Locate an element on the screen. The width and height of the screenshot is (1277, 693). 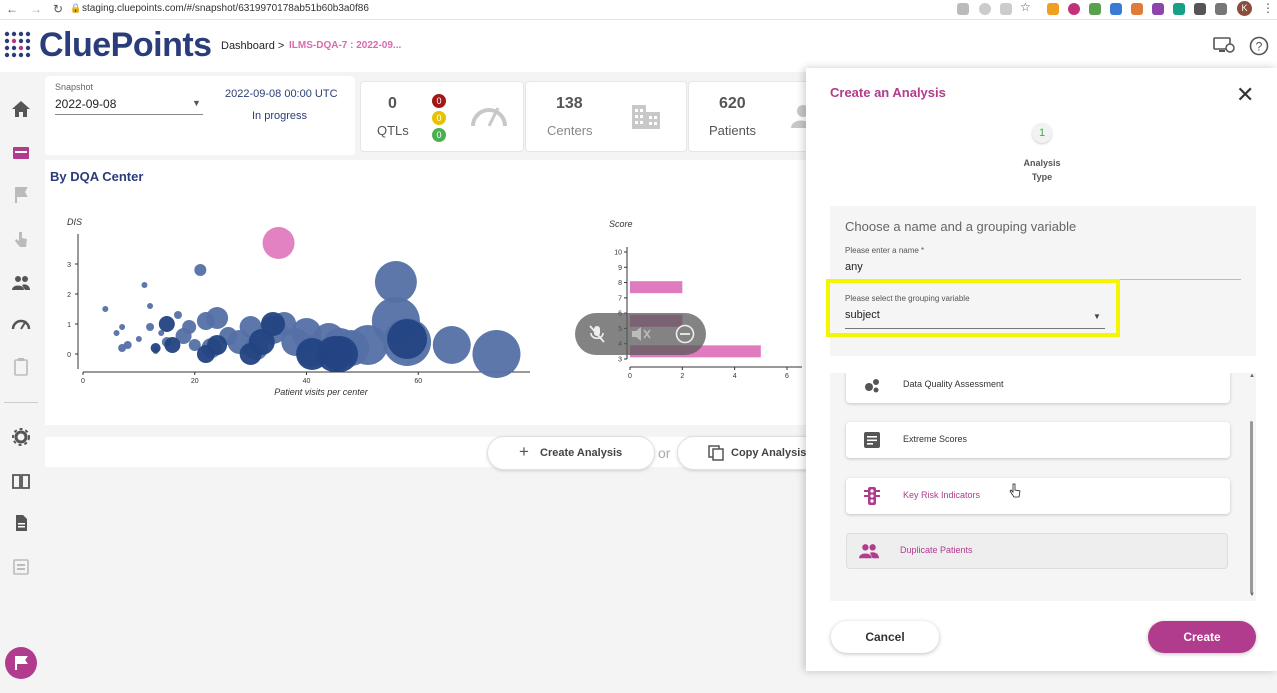
help-icon: ? is located at coordinates (1259, 46).